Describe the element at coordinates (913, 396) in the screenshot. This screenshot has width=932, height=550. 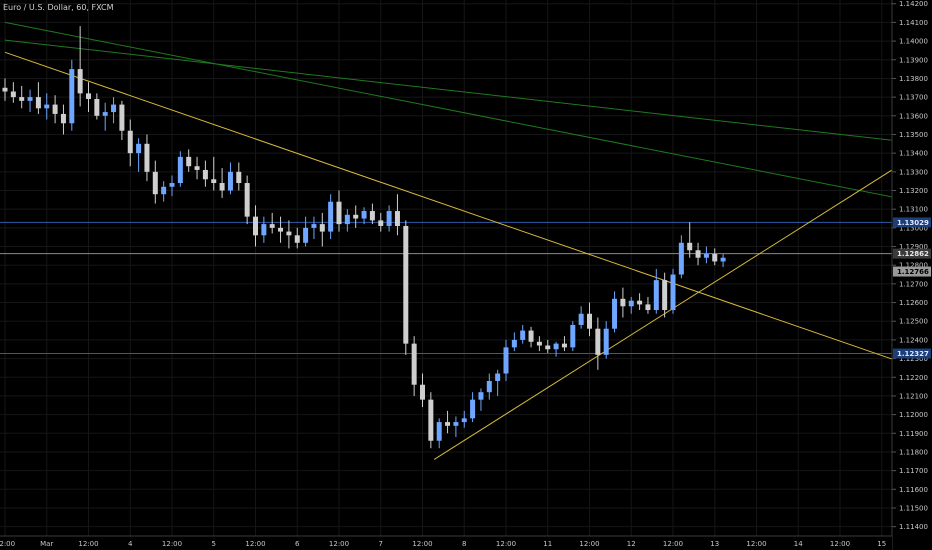
I see `price-tick-label: 1.12100` at that location.